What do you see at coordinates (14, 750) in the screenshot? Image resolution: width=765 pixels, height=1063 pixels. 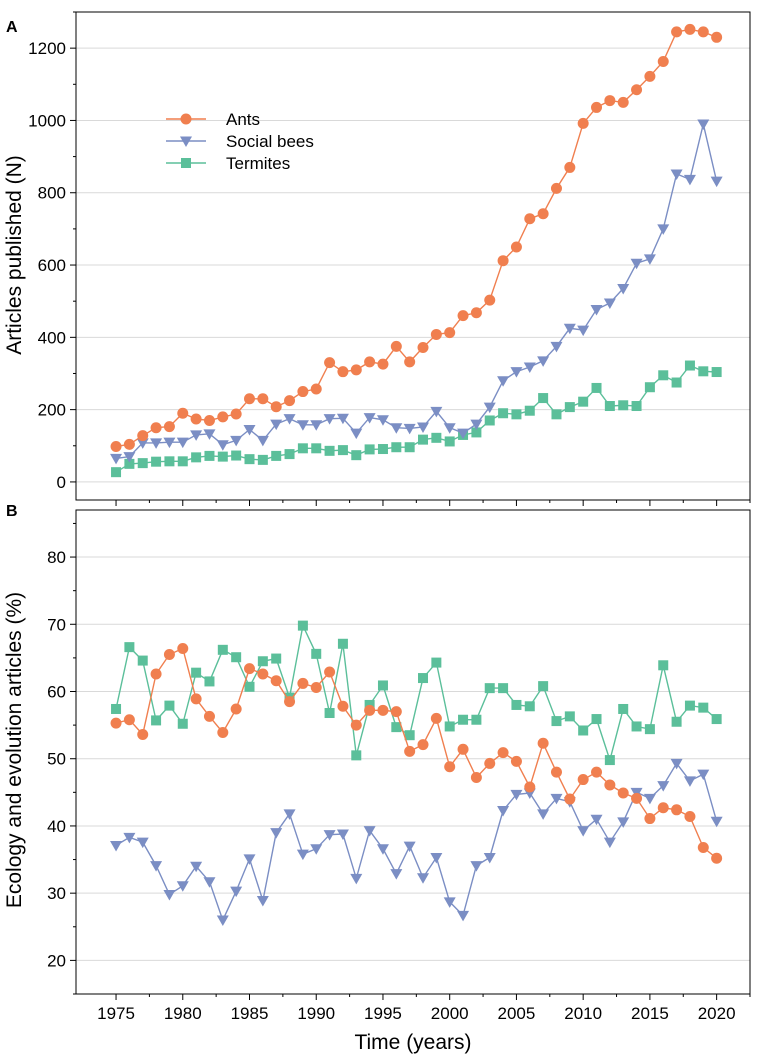 I see `pb-ylabel: Ecology and evolution articles (%)` at bounding box center [14, 750].